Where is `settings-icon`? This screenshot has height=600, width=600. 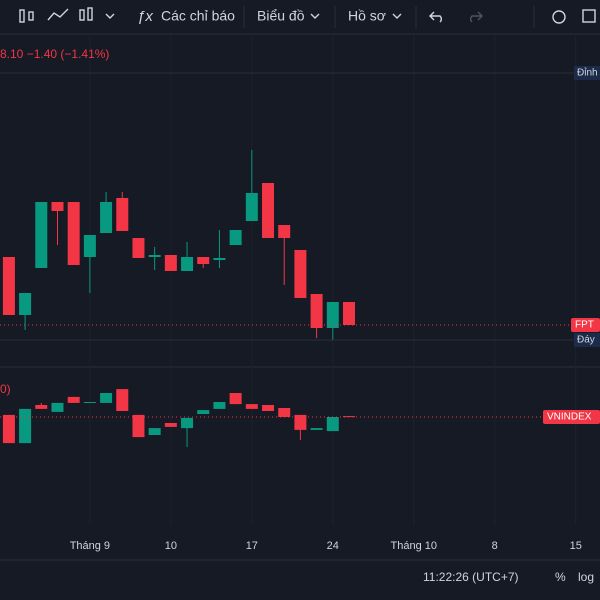
settings-icon is located at coordinates (559, 17).